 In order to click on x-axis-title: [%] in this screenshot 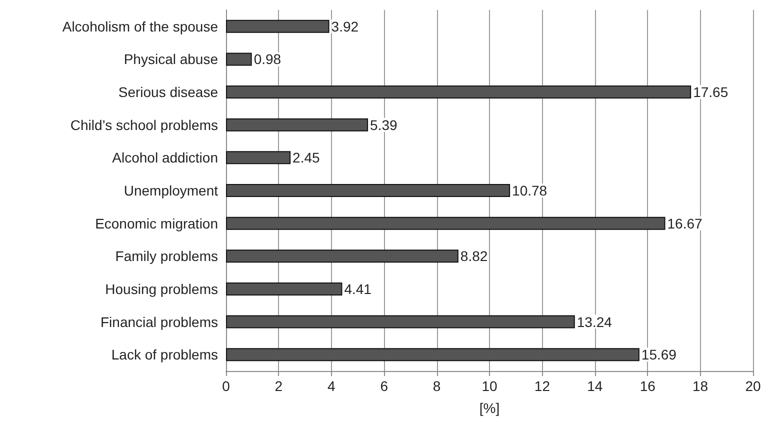, I will do `click(489, 408)`.